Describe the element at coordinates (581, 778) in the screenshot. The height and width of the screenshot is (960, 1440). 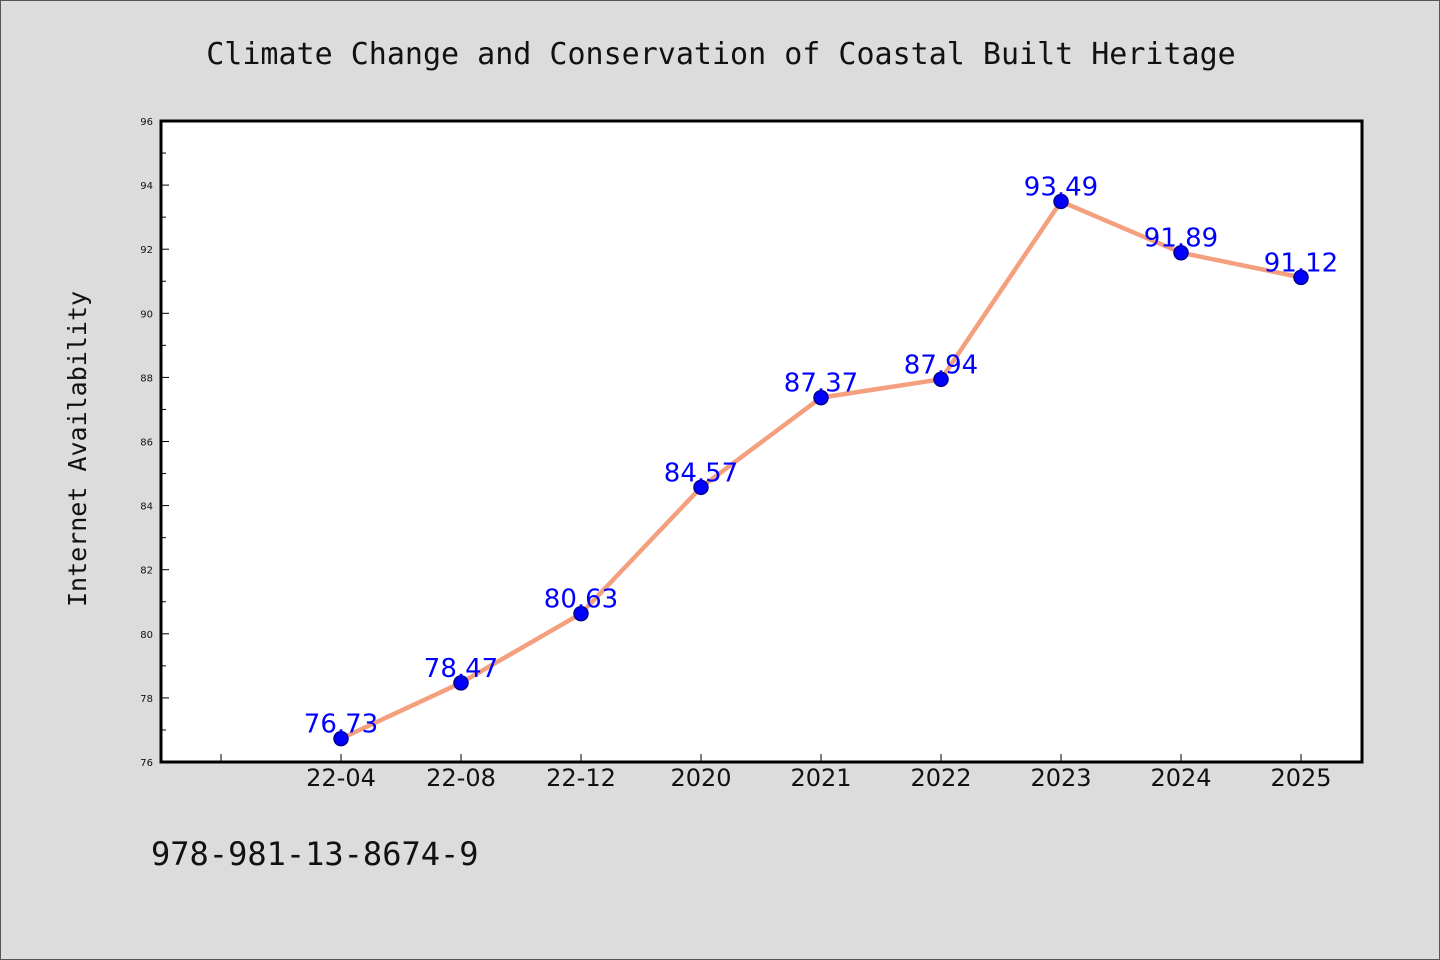
I see `x-tick-label: 22-12` at that location.